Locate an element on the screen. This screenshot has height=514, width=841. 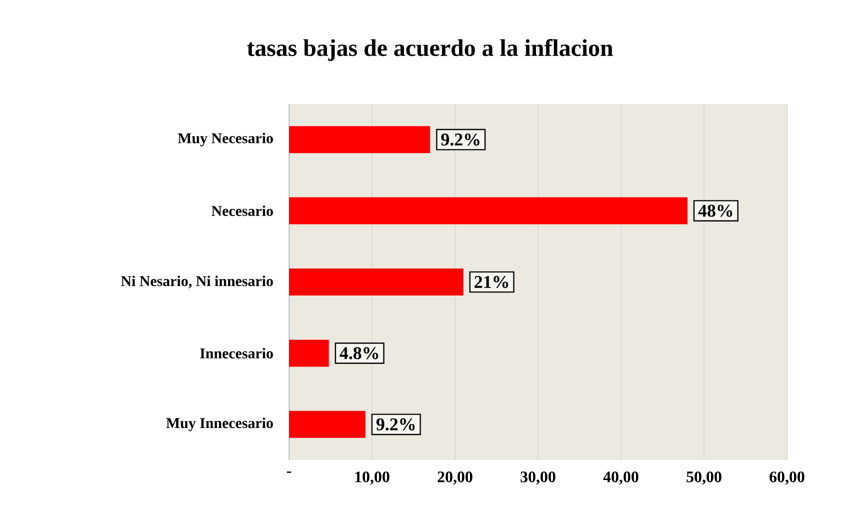
annotation: 9.2% is located at coordinates (460, 140).